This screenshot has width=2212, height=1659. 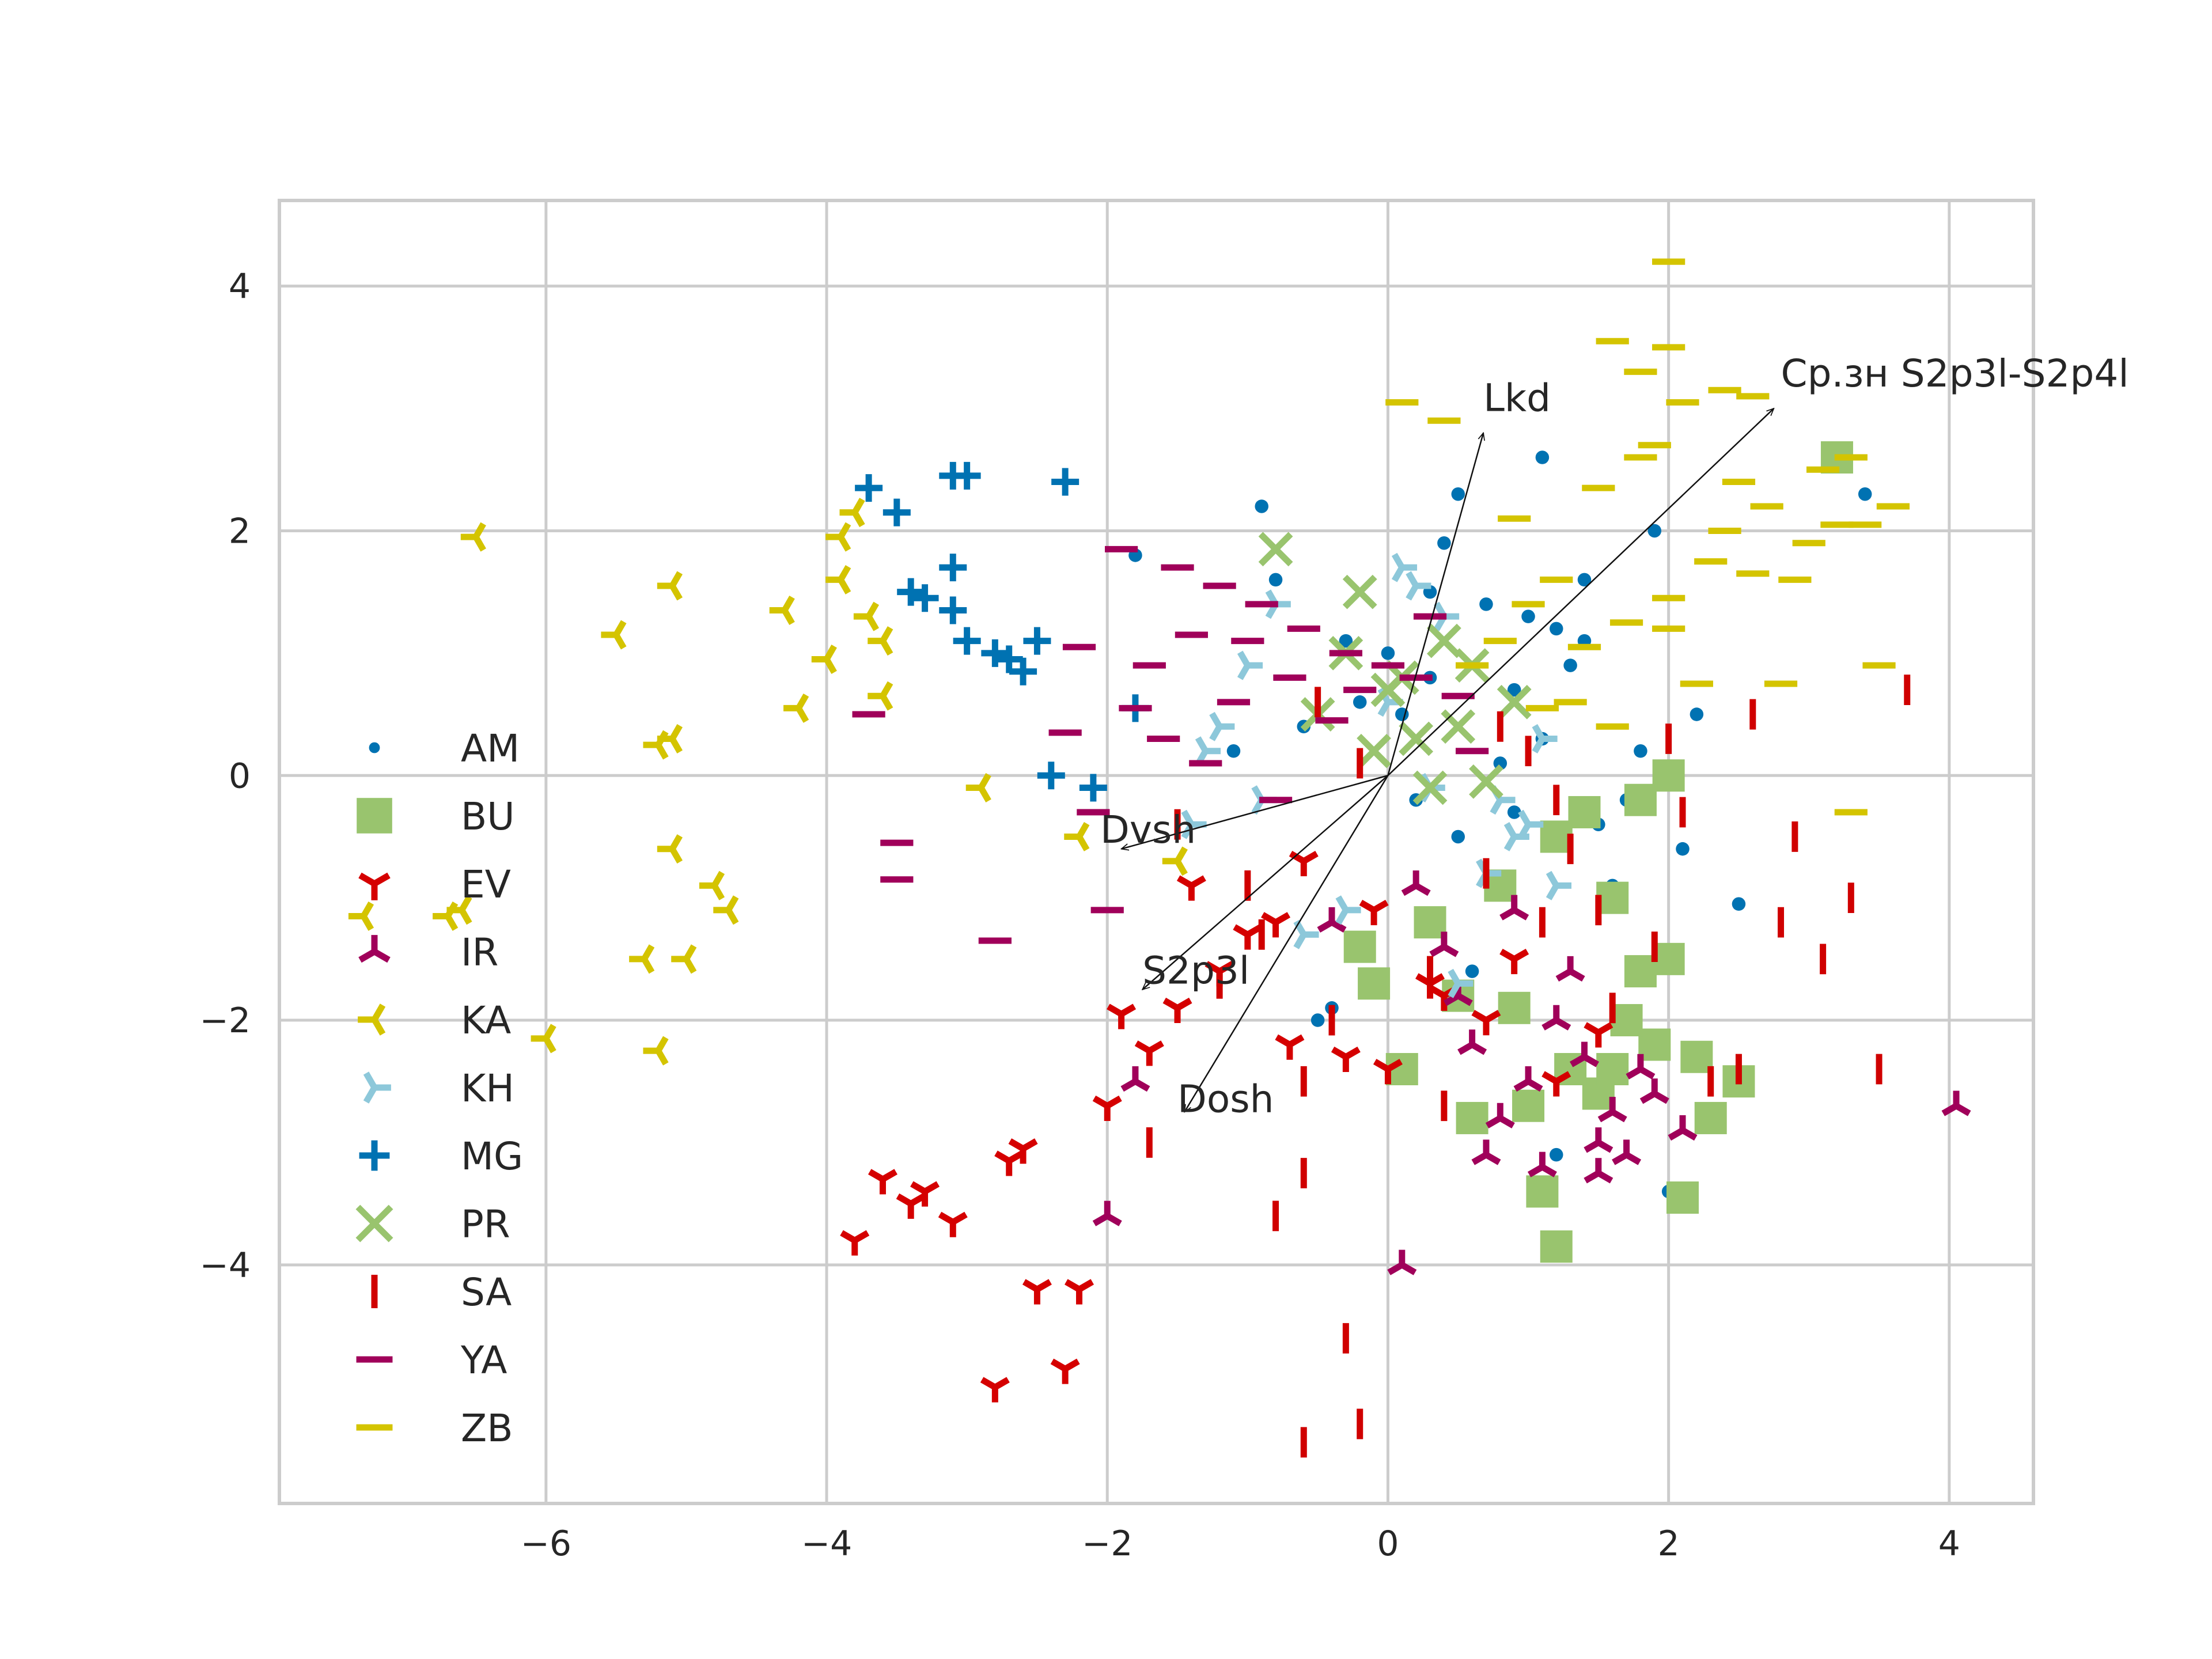 What do you see at coordinates (434, 1020) in the screenshot?
I see `legend-item-ka: KA` at bounding box center [434, 1020].